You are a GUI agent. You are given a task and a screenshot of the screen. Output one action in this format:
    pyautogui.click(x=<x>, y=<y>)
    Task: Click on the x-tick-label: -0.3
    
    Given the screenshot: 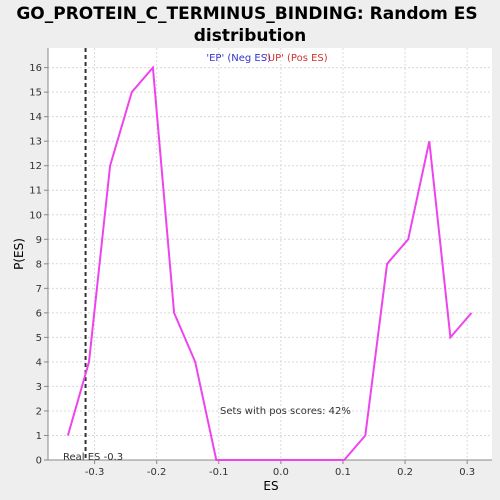 What is the action you would take?
    pyautogui.click(x=95, y=472)
    